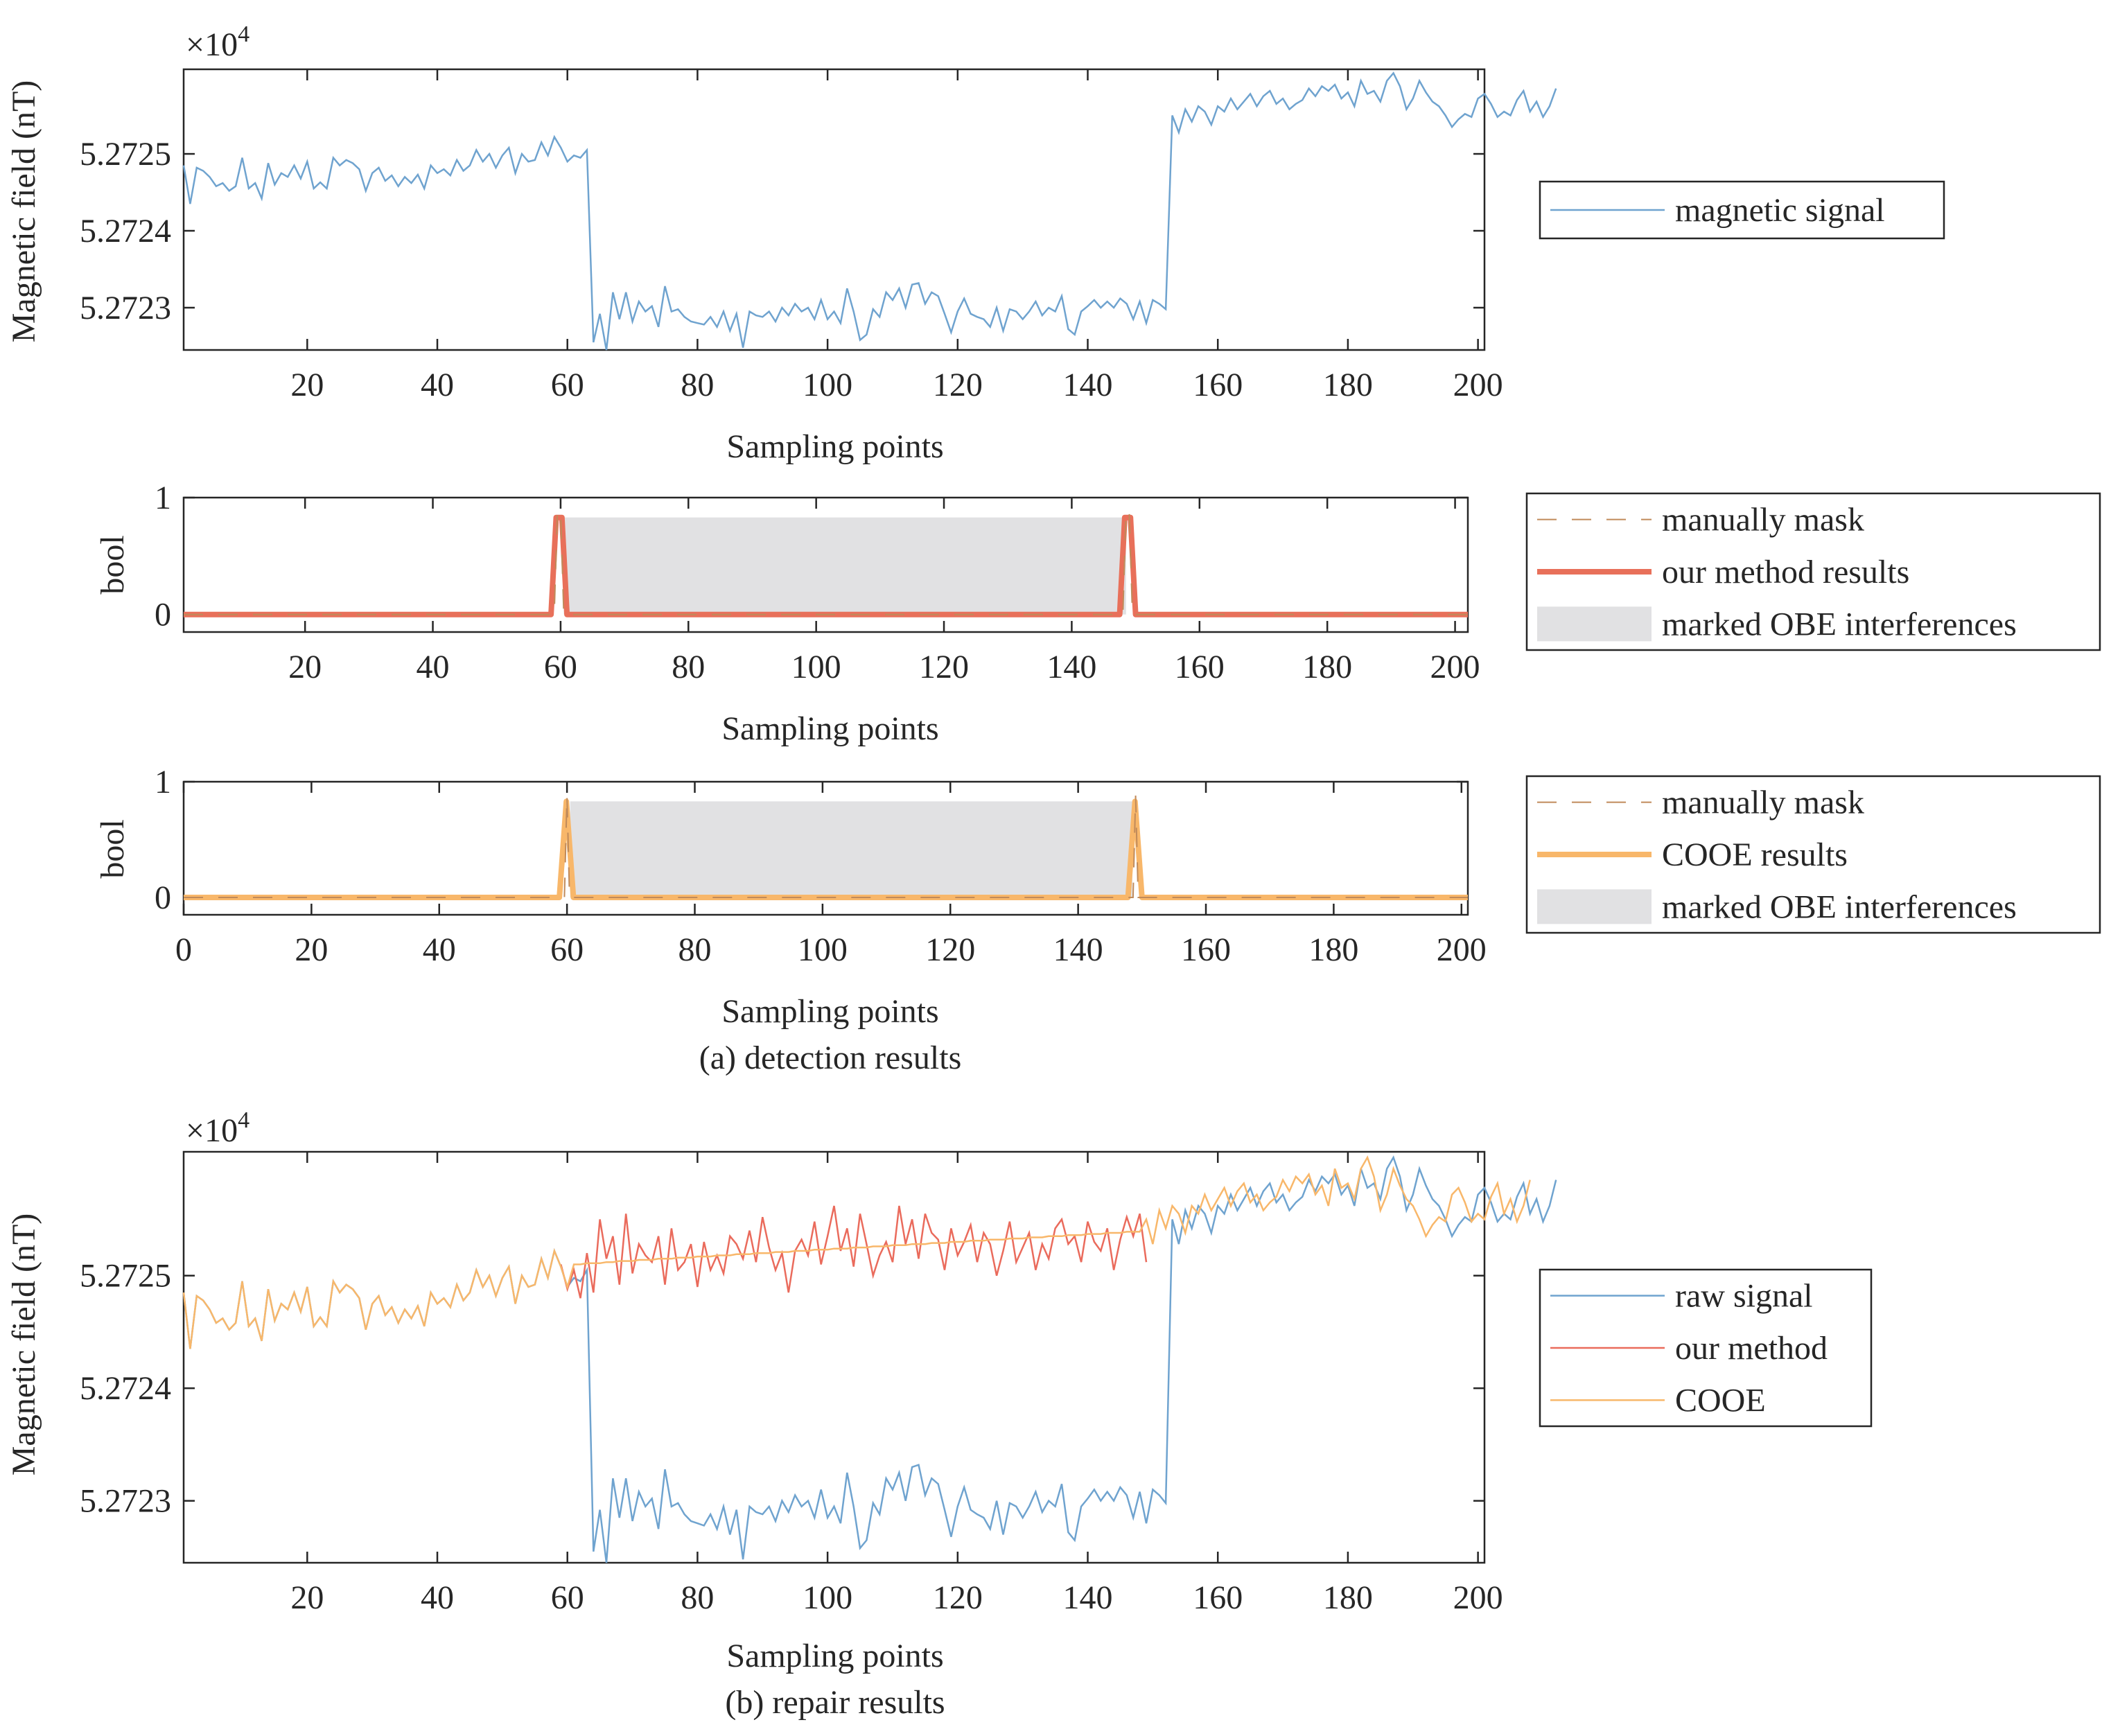 The image size is (2120, 1736). Describe the element at coordinates (184, 949) in the screenshot. I see `x-tick-label: 0` at that location.